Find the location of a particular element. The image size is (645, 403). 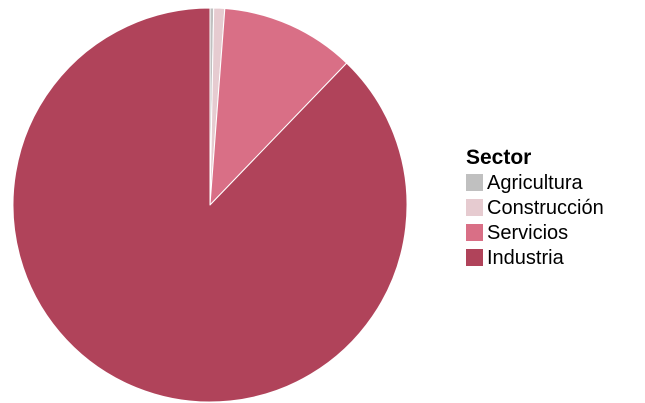

pie-slice-servicios is located at coordinates (278, 107).